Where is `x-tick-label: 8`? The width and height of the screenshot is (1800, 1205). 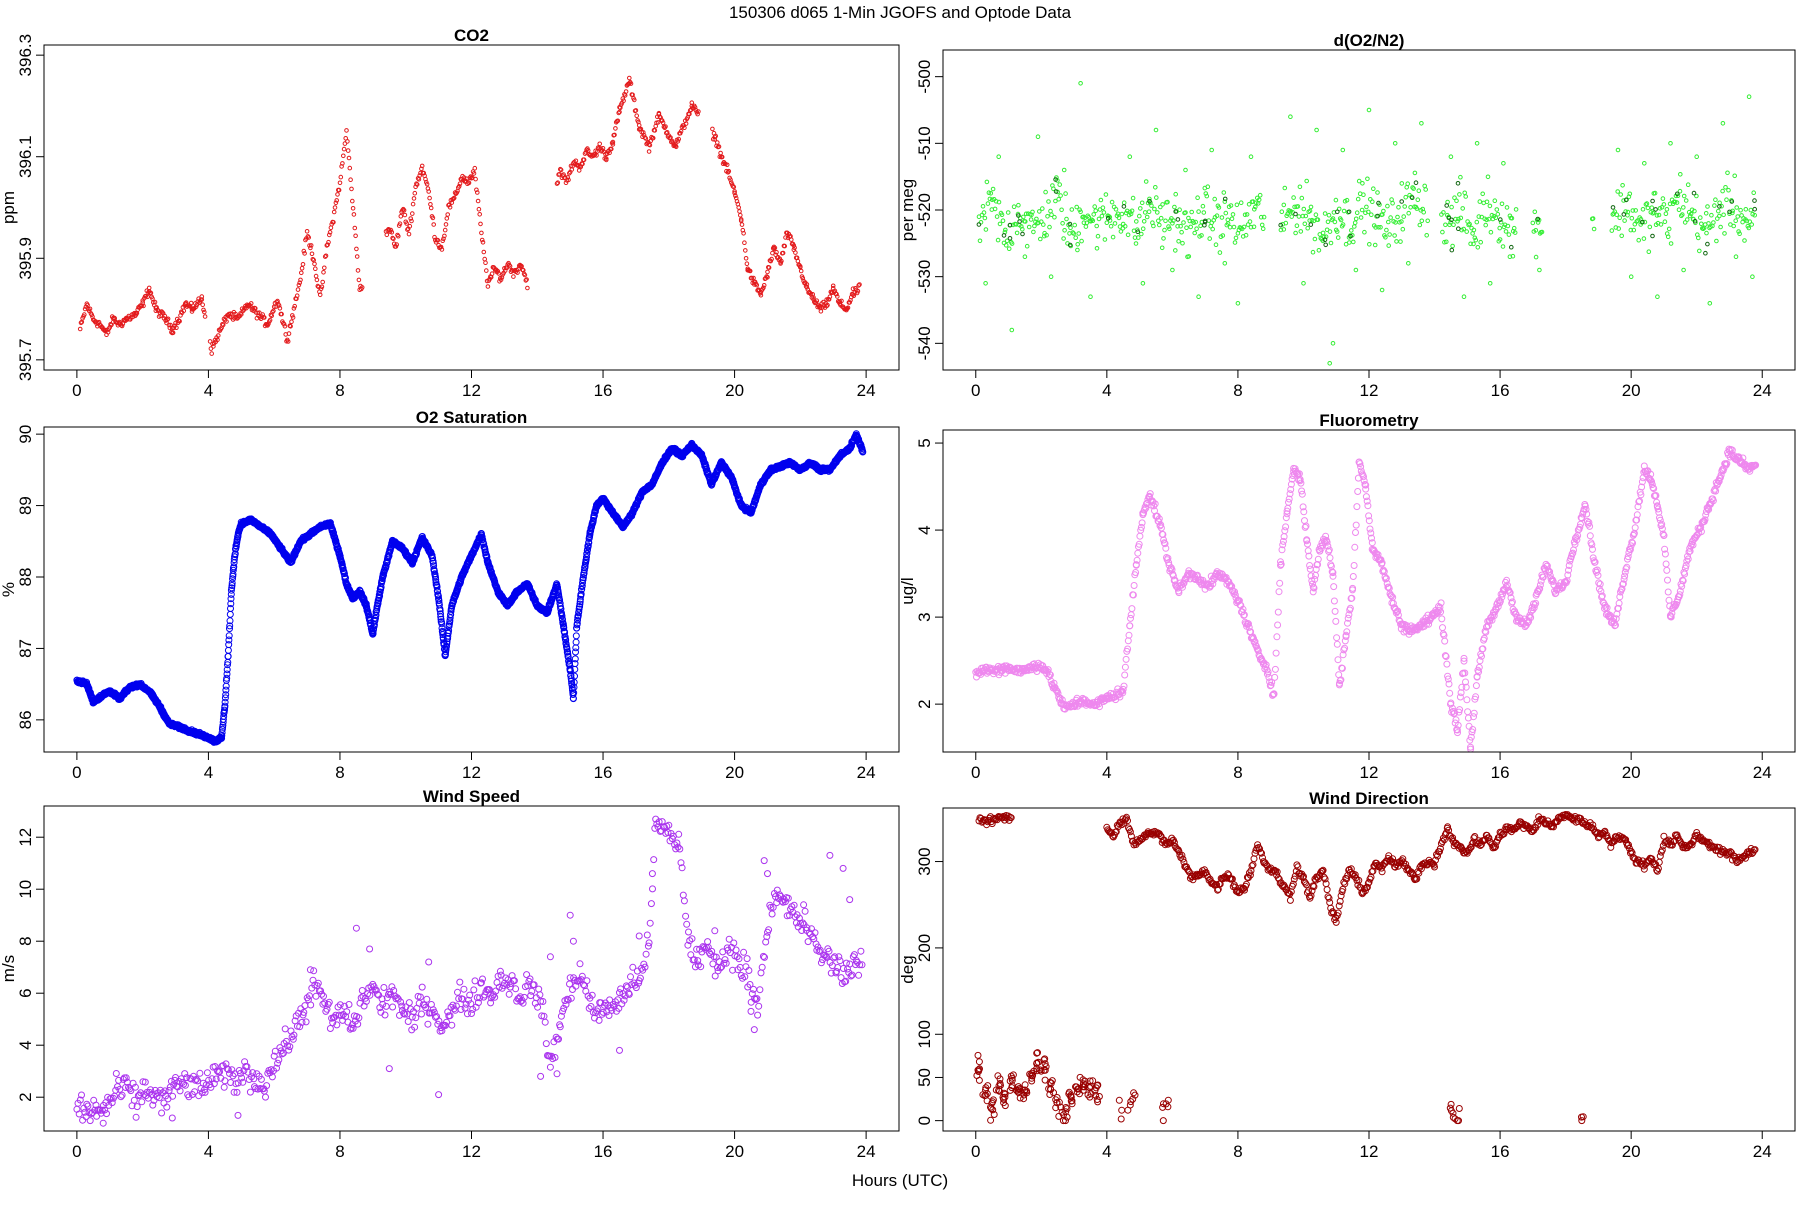
x-tick-label: 8 is located at coordinates (1237, 772).